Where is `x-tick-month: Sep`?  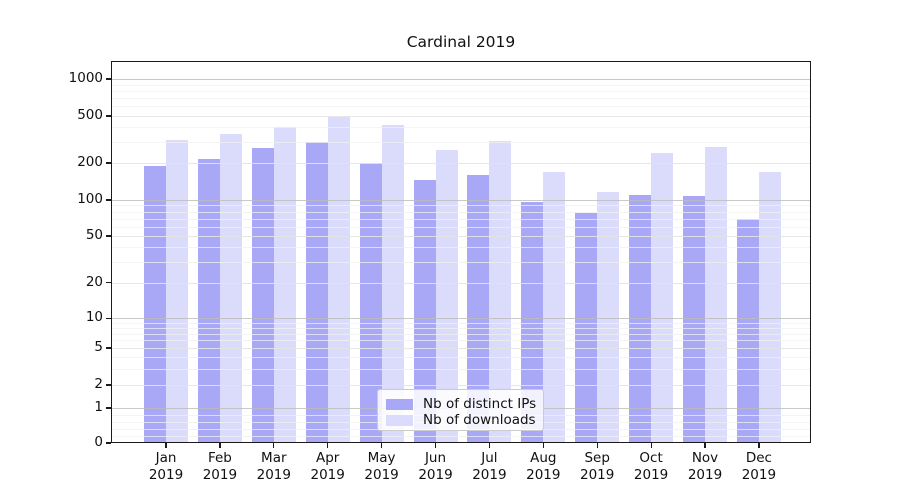 x-tick-month: Sep is located at coordinates (597, 458).